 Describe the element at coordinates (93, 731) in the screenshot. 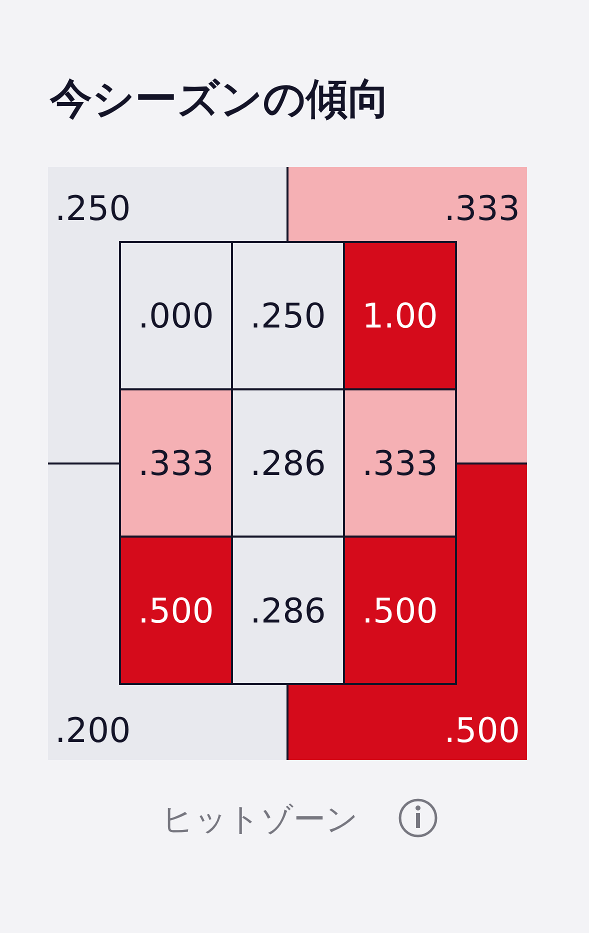

I see `data-label: .200` at that location.